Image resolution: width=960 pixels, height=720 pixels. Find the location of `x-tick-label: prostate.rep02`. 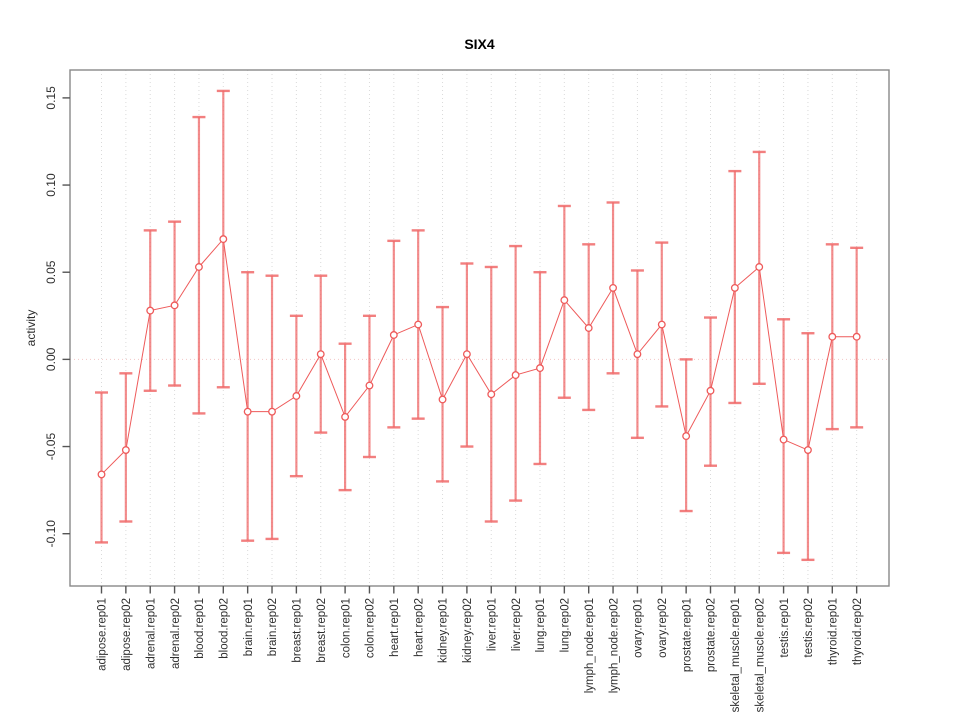

x-tick-label: prostate.rep02 is located at coordinates (712, 635).